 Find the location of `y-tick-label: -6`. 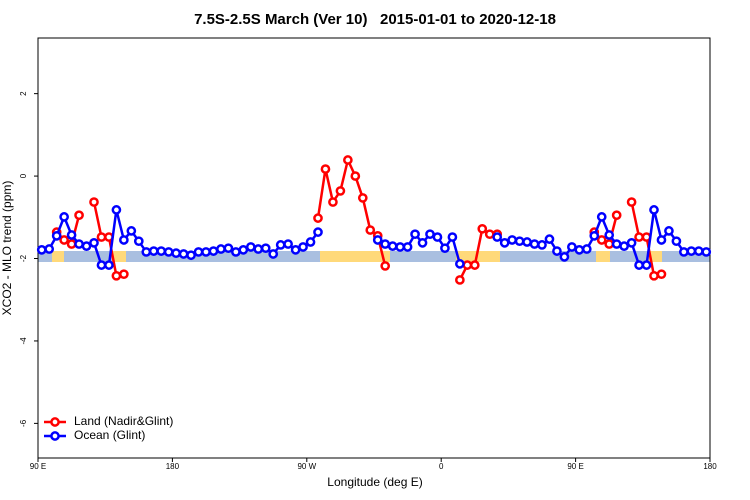

y-tick-label: -6 is located at coordinates (23, 423).